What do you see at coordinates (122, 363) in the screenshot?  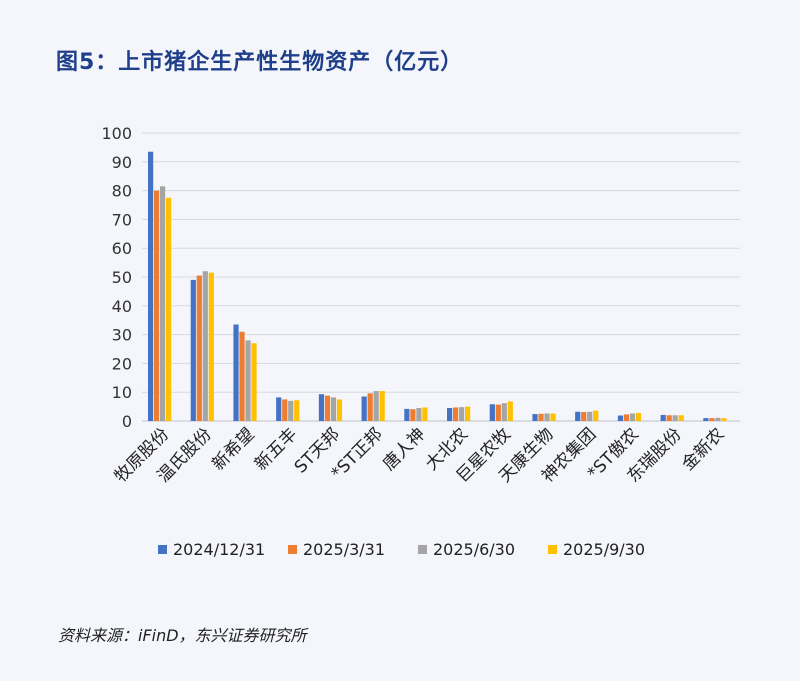 I see `y-tick-label: 20` at bounding box center [122, 363].